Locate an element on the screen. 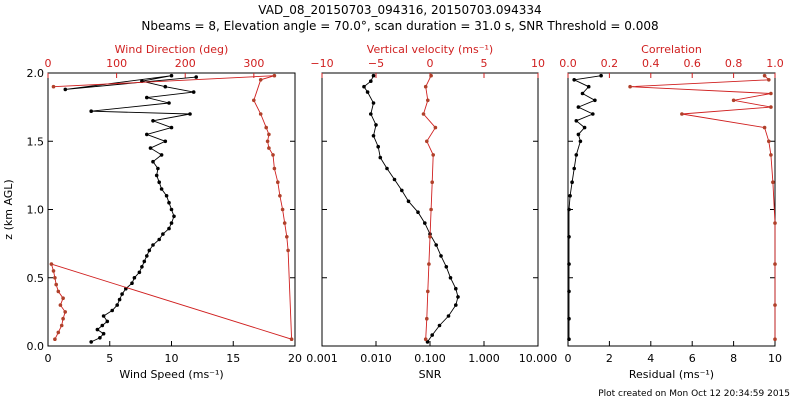  y-tick-label: 0.0 is located at coordinates (36, 346).